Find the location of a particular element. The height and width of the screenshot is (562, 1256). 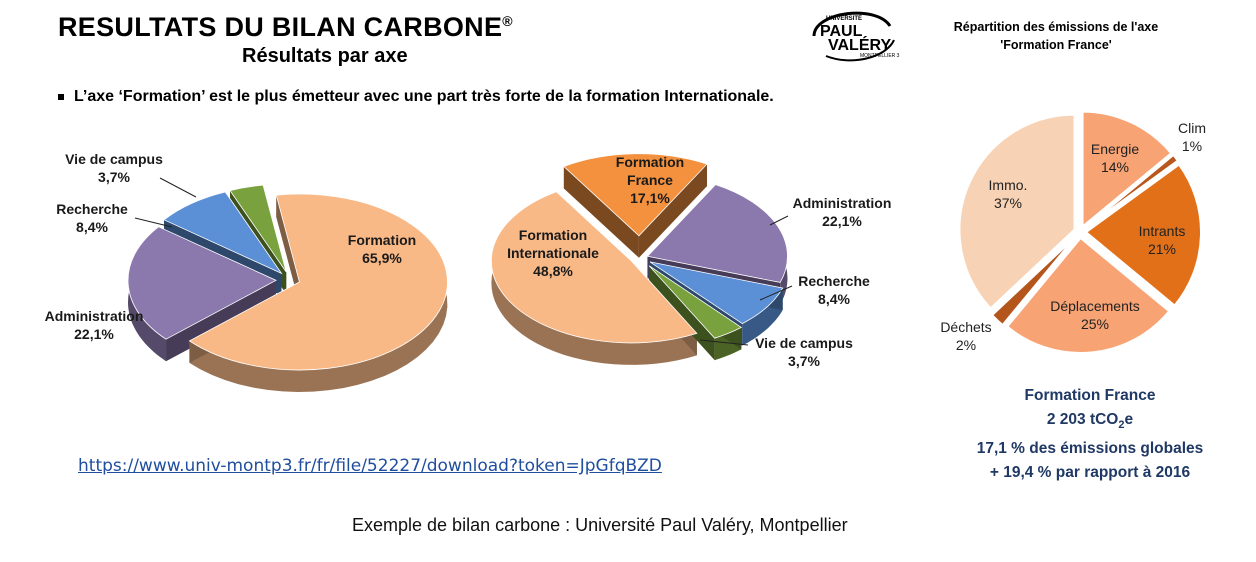

chart2-label-recherche-0: Recherche is located at coordinates (834, 281).